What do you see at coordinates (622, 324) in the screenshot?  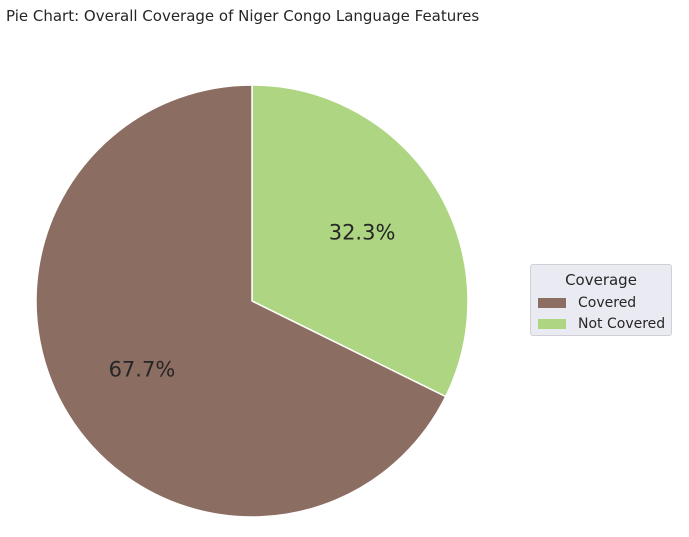 I see `legend-label-not-covered: Not Covered` at bounding box center [622, 324].